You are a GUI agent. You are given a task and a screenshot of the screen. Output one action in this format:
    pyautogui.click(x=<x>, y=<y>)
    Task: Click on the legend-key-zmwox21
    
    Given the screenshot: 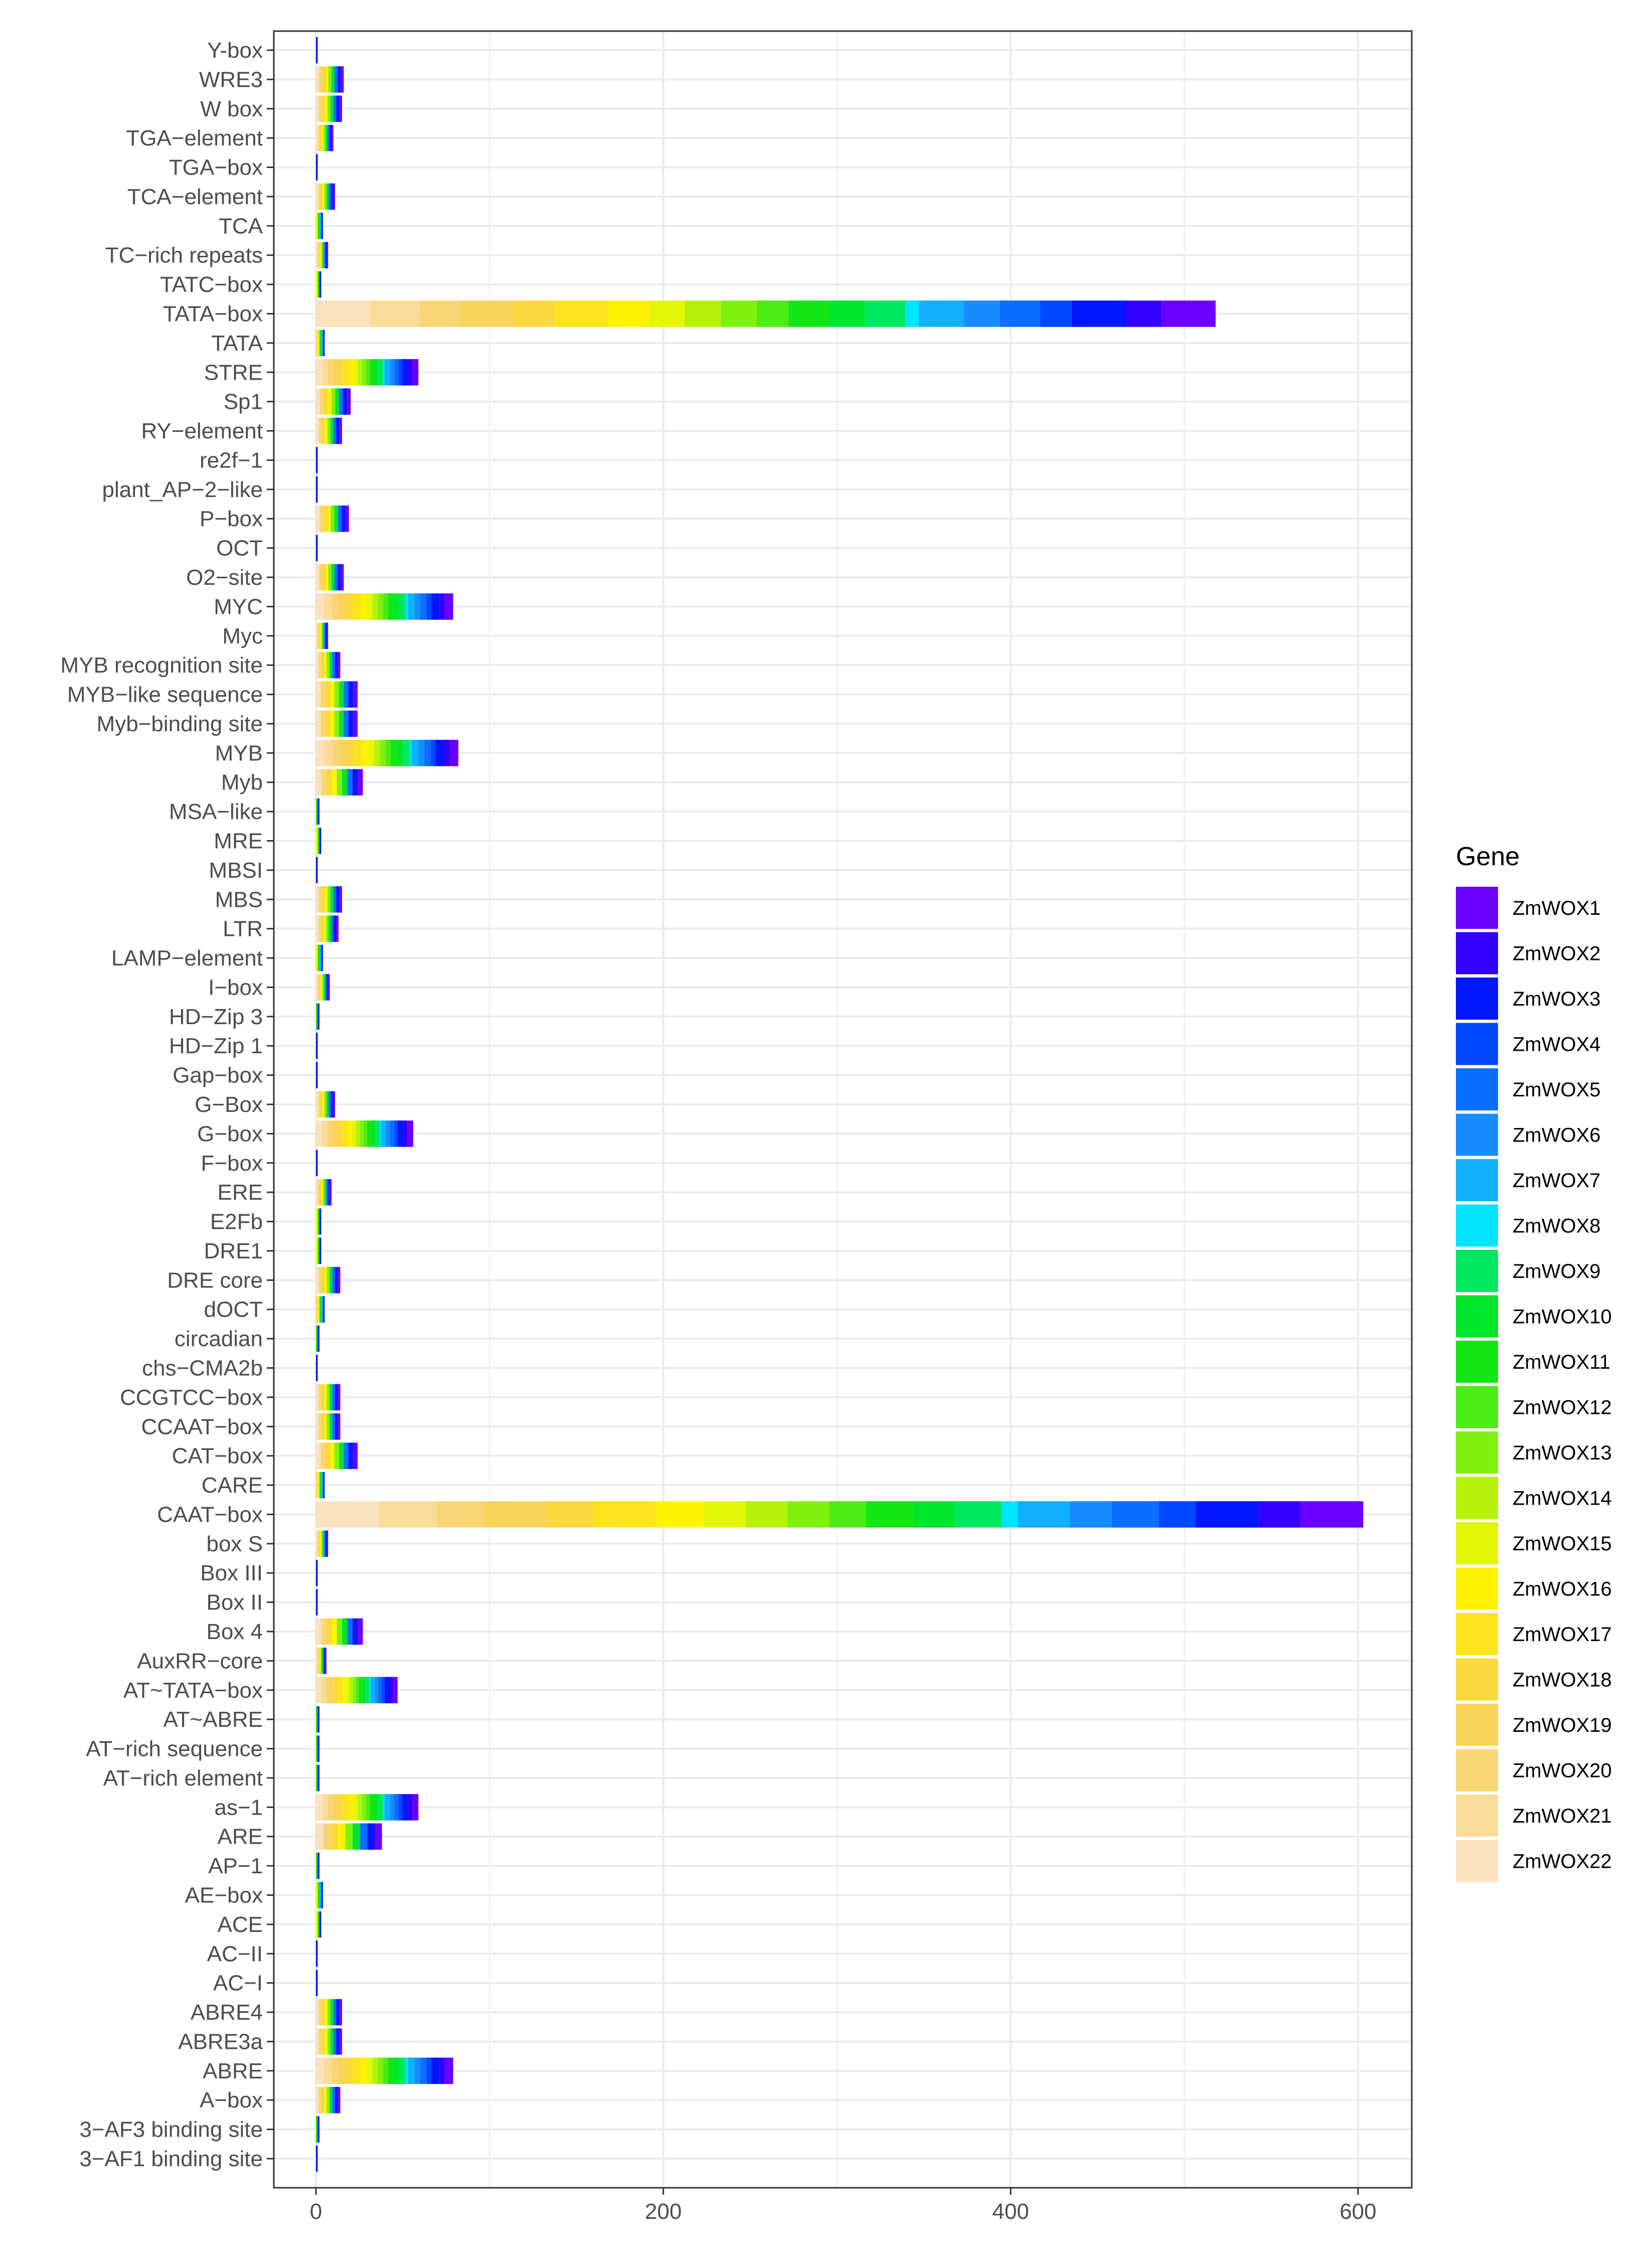 What is the action you would take?
    pyautogui.click(x=1477, y=1816)
    